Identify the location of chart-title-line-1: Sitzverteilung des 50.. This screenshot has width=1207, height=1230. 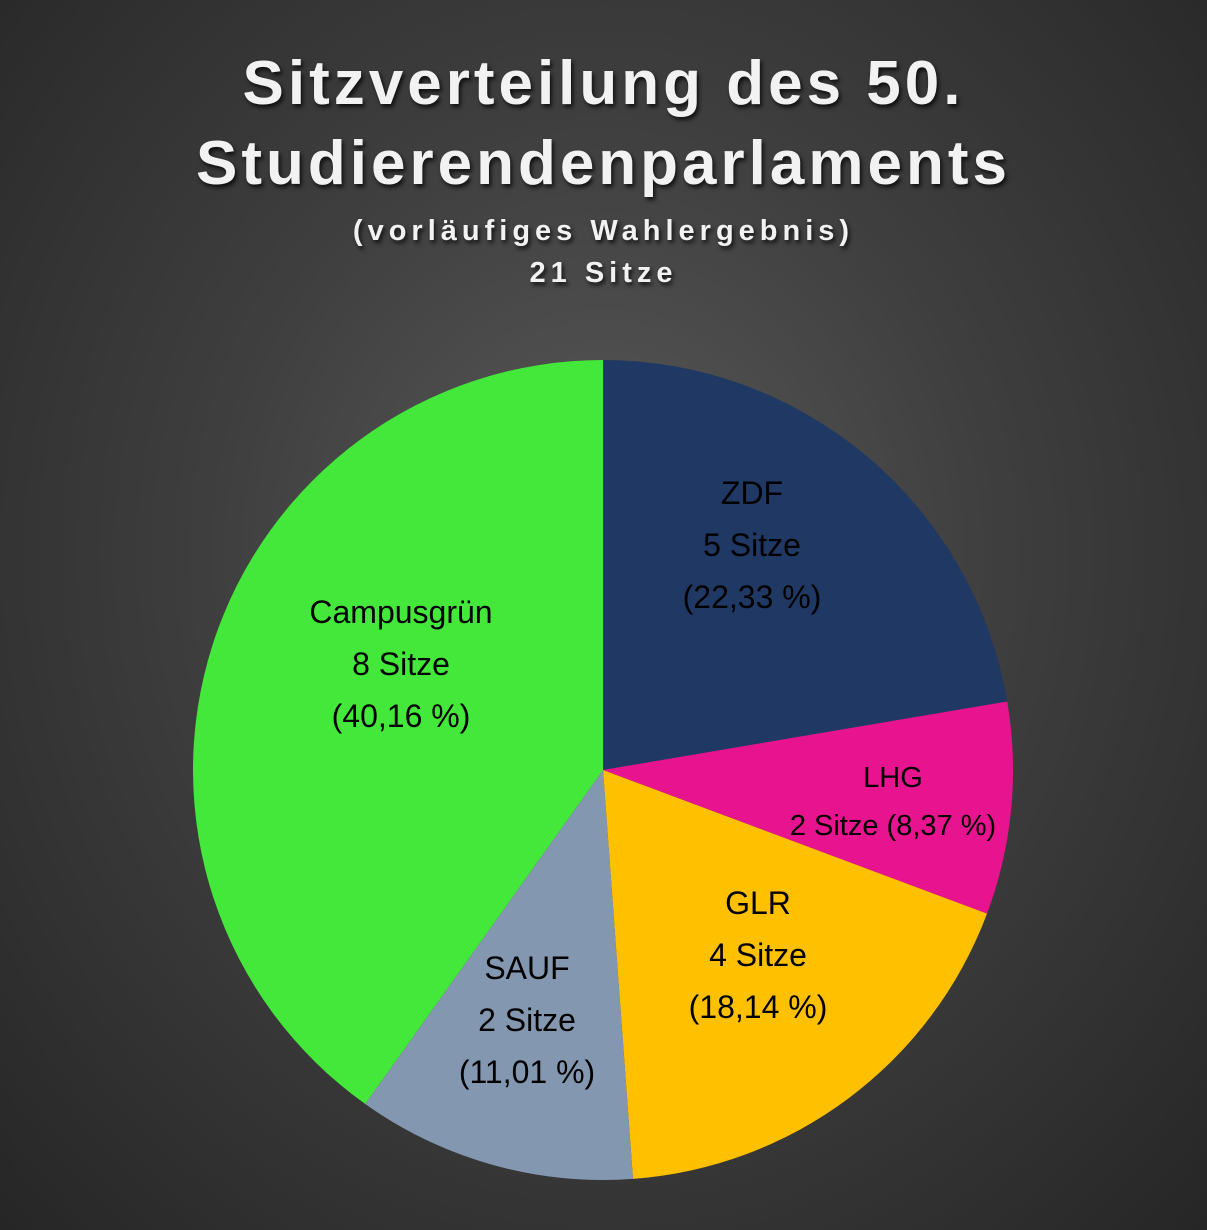
(603, 83).